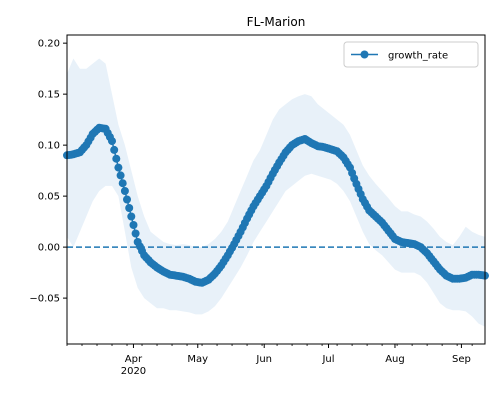 The image size is (500, 400). I want to click on y-tick-label: 0.00, so click(49, 248).